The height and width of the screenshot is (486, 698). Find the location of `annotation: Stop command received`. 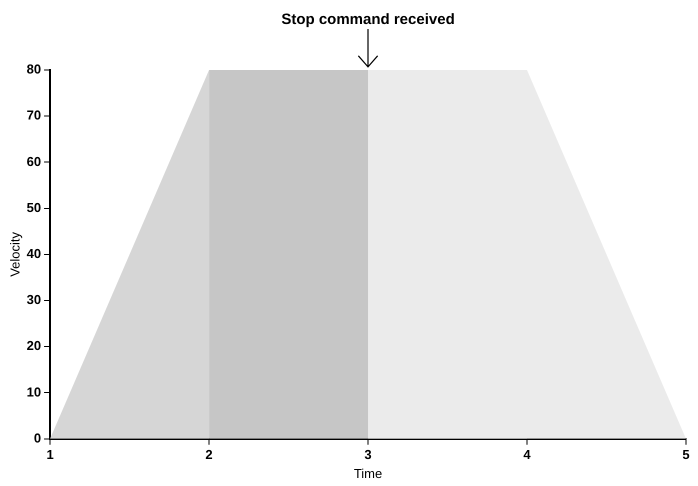

annotation: Stop command received is located at coordinates (368, 19).